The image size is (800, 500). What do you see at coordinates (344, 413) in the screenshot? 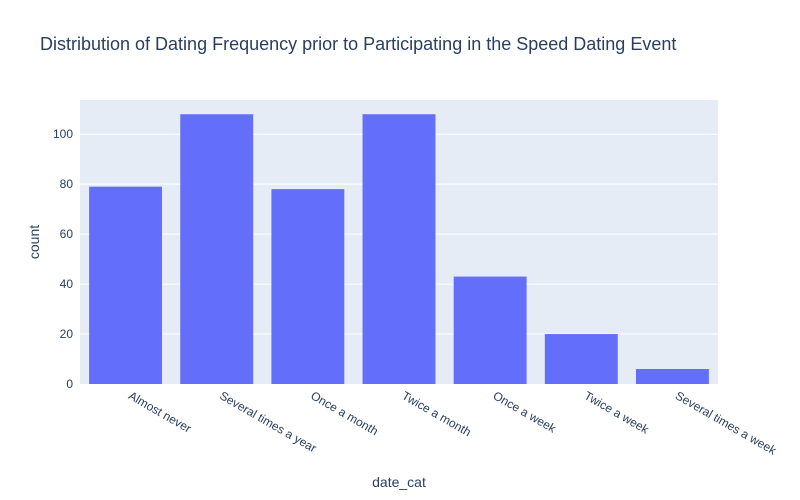
I see `x-tick-once-a-month: Once a month` at bounding box center [344, 413].